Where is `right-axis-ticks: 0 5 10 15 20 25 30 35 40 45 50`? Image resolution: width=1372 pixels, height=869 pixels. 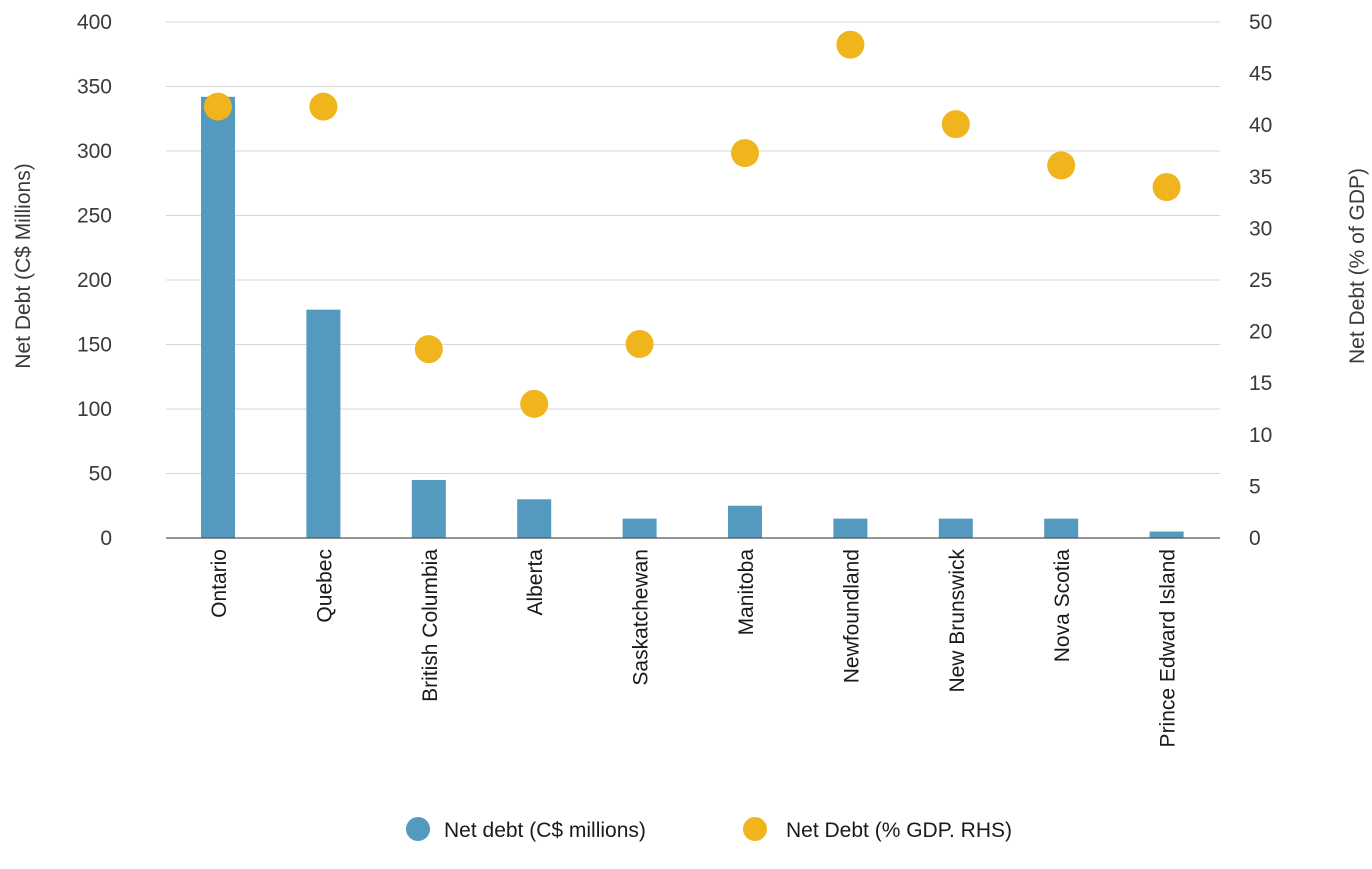 right-axis-ticks: 0 5 10 15 20 25 30 35 40 45 50 is located at coordinates (1260, 280).